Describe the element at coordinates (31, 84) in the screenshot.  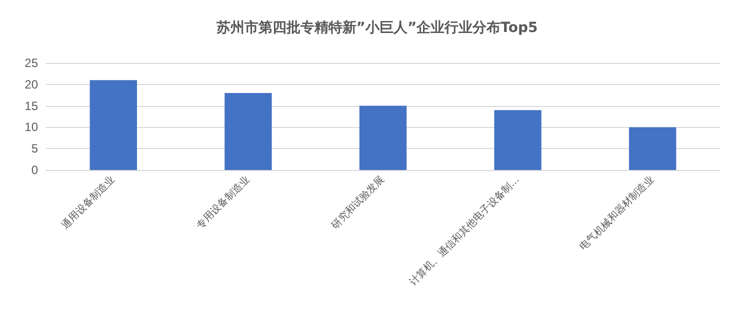
I see `y-tick-label: 20` at that location.